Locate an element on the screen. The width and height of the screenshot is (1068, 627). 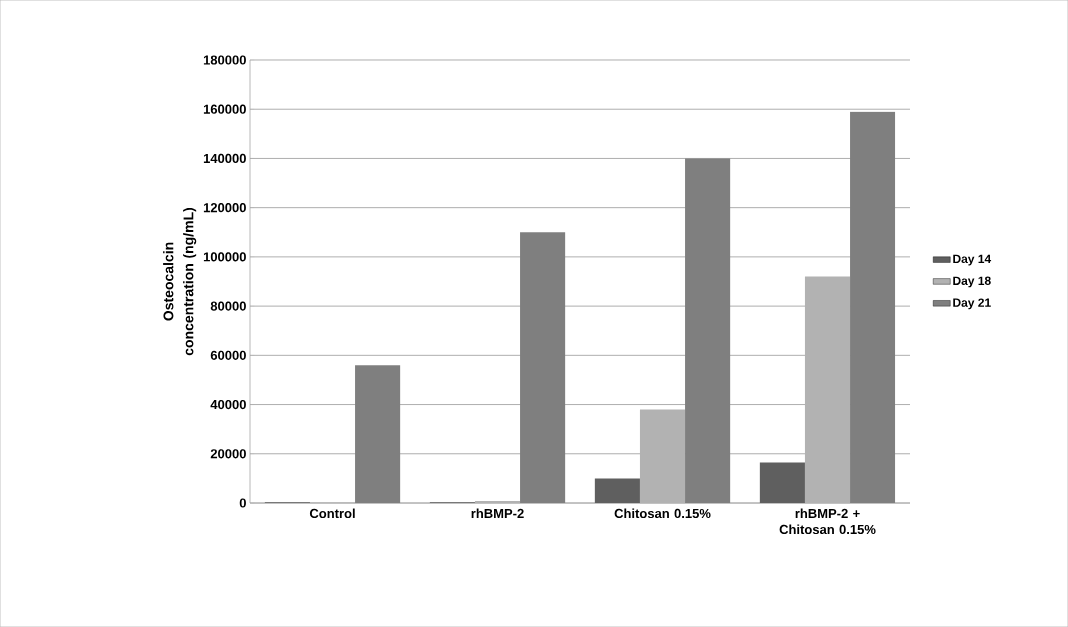
x-tick-label: Control is located at coordinates (332, 513).